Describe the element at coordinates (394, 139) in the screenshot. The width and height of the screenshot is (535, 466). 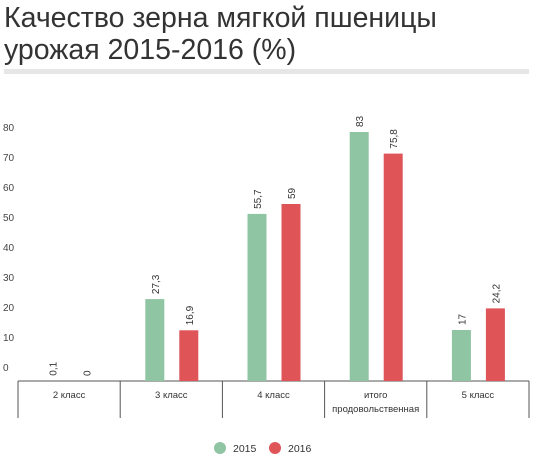
I see `data-label: 75,8` at that location.